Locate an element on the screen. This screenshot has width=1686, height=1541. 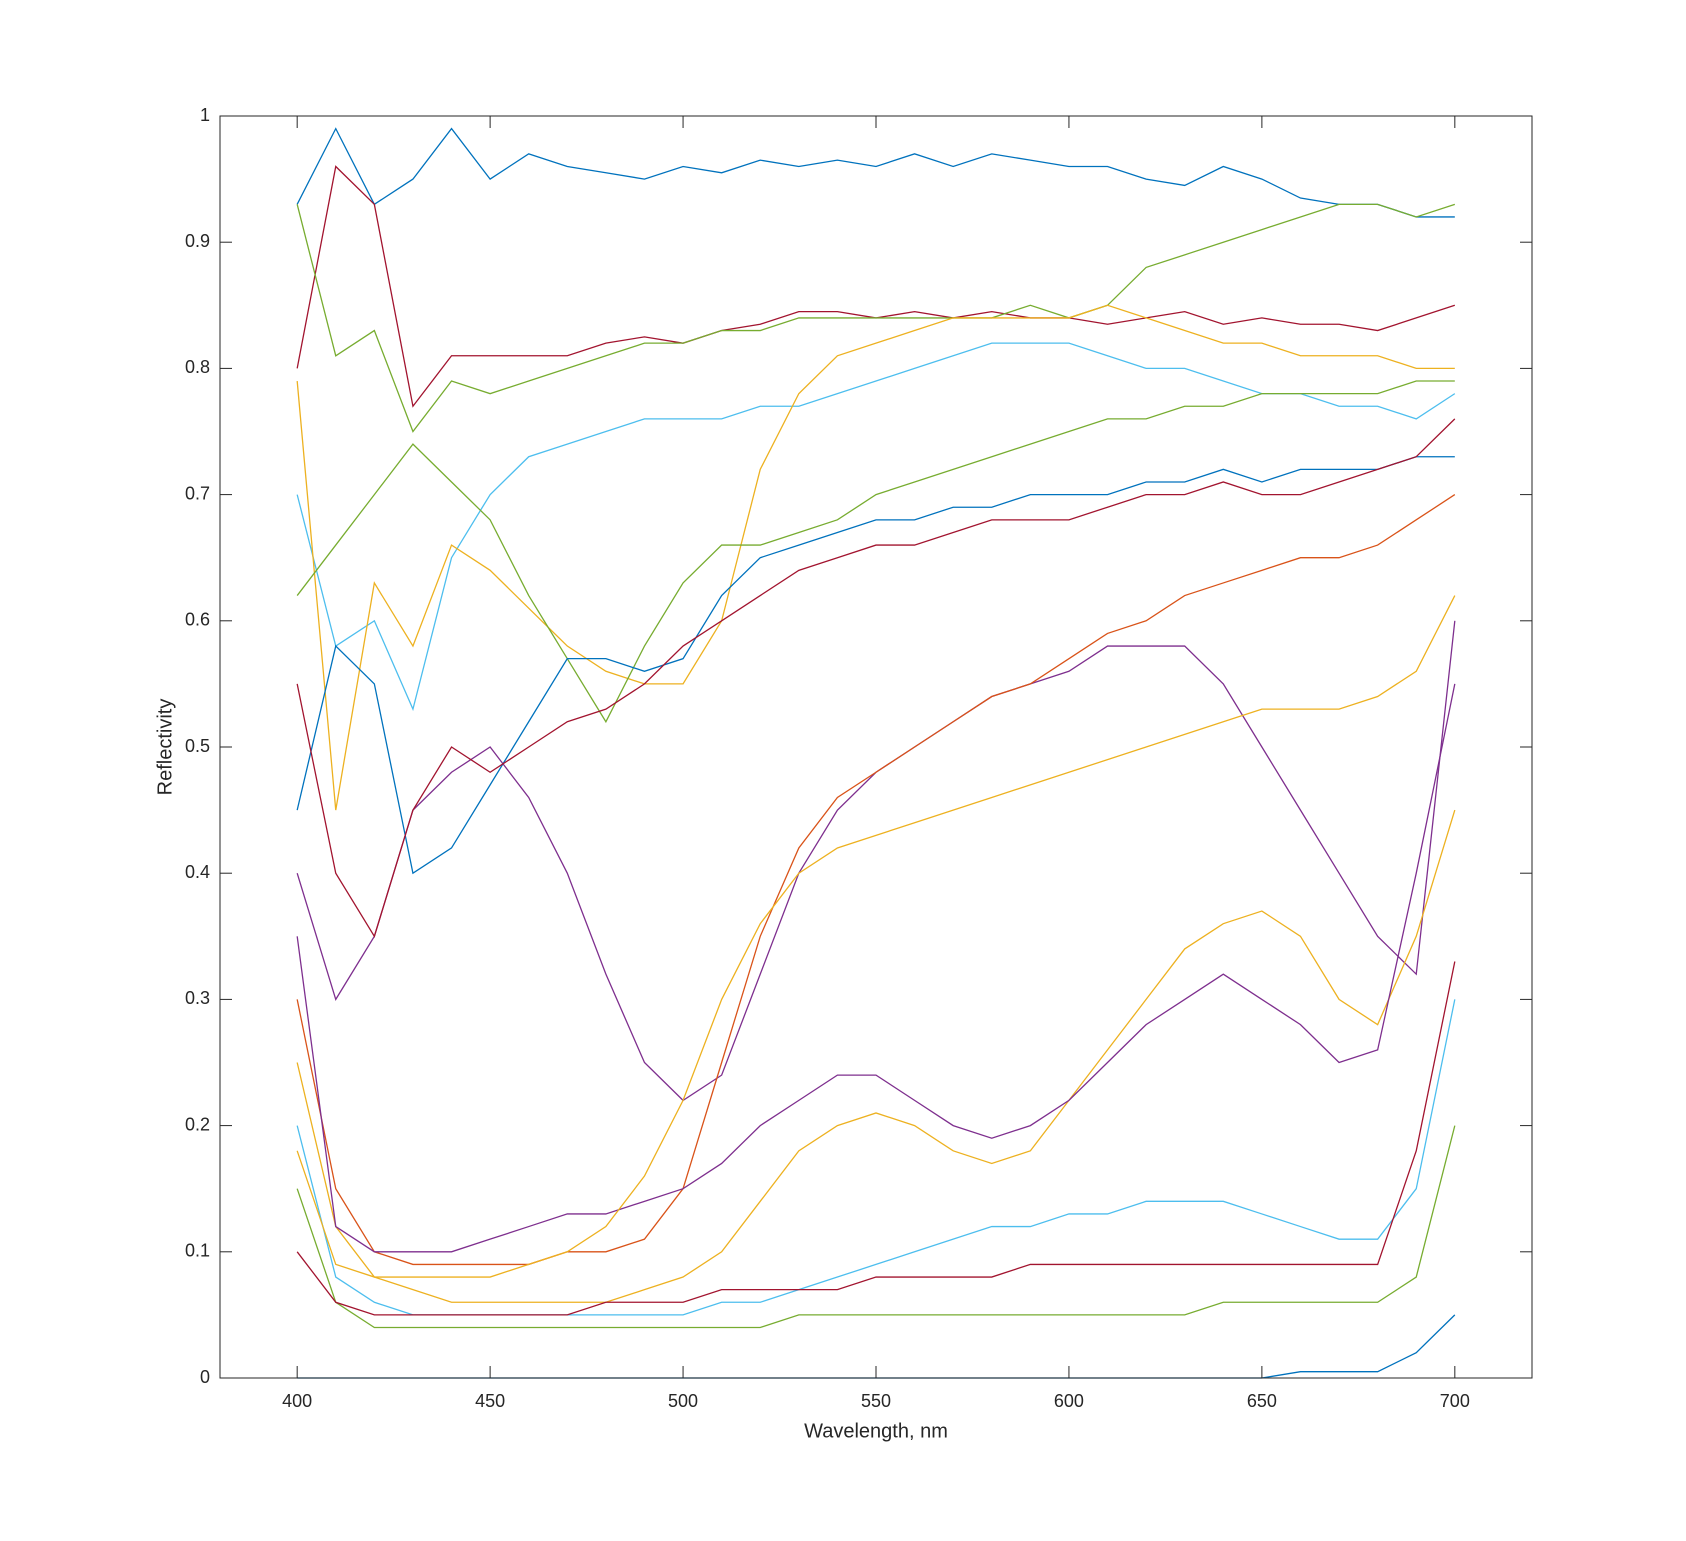
y-tick-label: 0.2 is located at coordinates (197, 1124).